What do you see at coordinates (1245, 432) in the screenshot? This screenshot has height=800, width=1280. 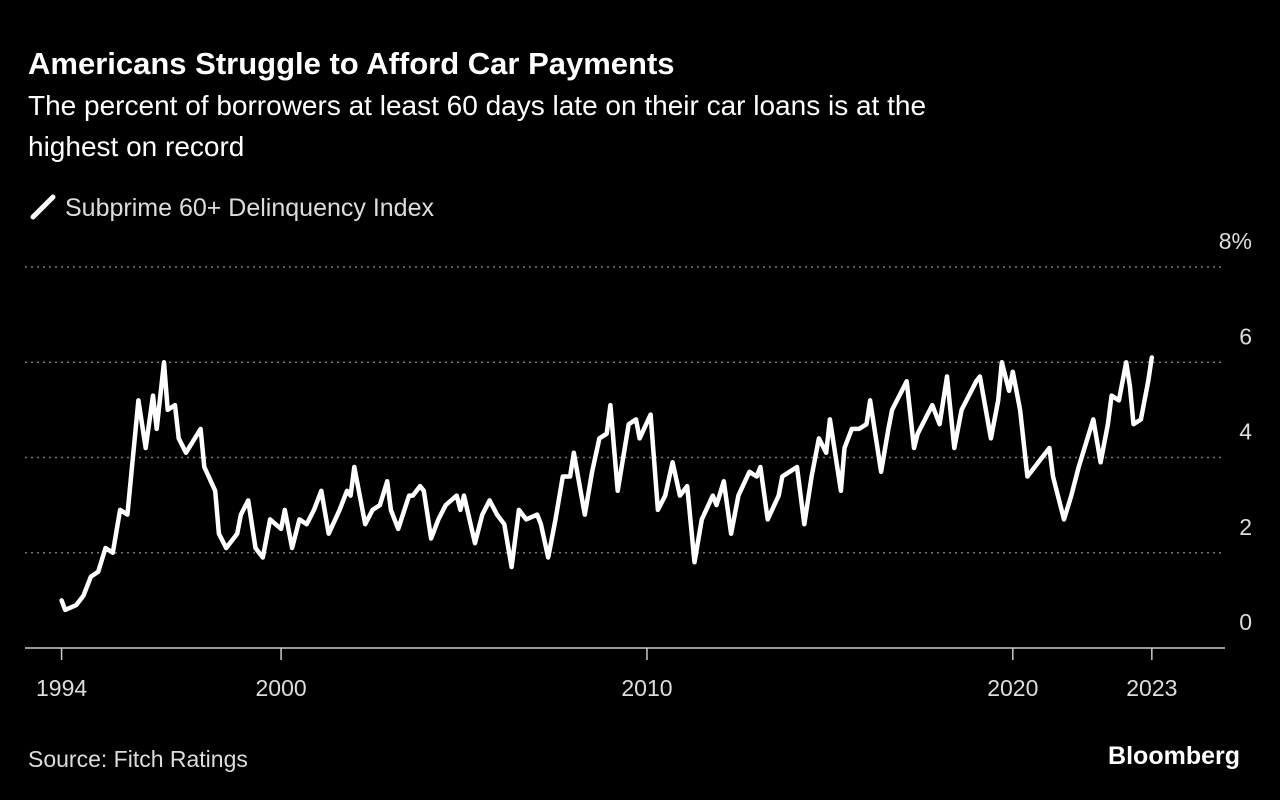 I see `y-tick-label: 4` at bounding box center [1245, 432].